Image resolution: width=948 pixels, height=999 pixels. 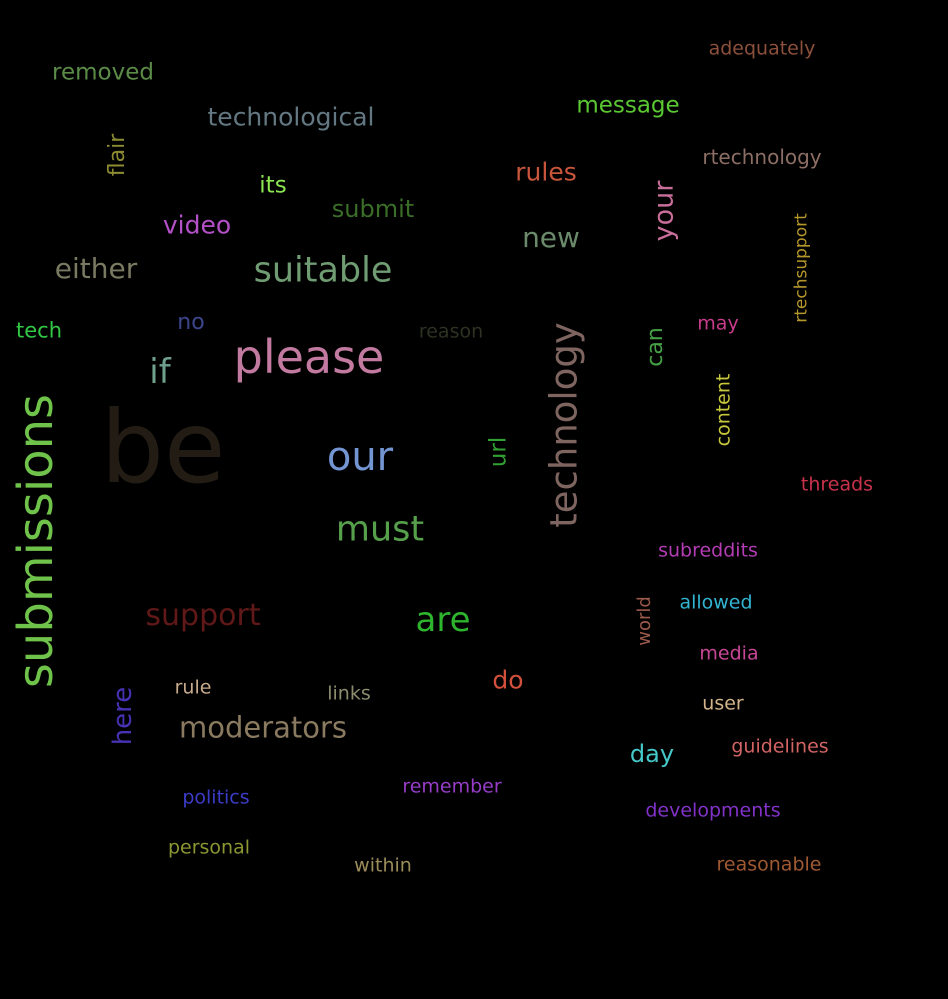 I want to click on word-message: message, so click(x=628, y=105).